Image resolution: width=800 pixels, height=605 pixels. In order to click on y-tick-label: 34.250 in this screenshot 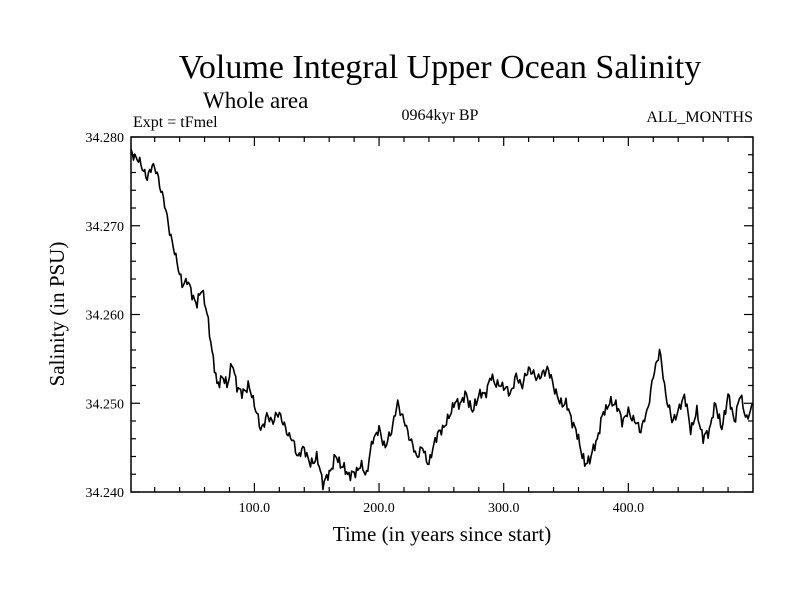, I will do `click(105, 404)`.